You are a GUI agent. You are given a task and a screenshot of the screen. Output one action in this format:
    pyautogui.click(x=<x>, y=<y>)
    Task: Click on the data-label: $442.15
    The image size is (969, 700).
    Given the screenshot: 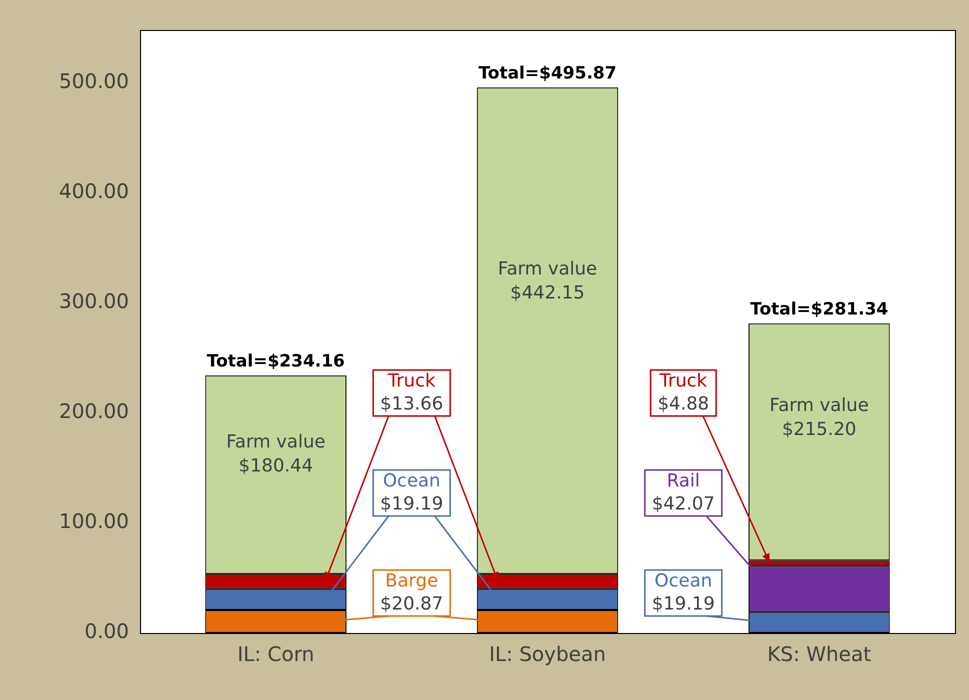 What is the action you would take?
    pyautogui.click(x=547, y=293)
    